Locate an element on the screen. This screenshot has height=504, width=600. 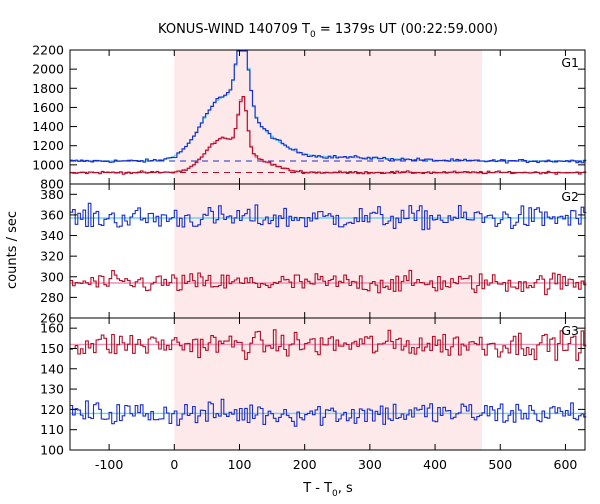
panel-label-g1: G1 is located at coordinates (570, 62).